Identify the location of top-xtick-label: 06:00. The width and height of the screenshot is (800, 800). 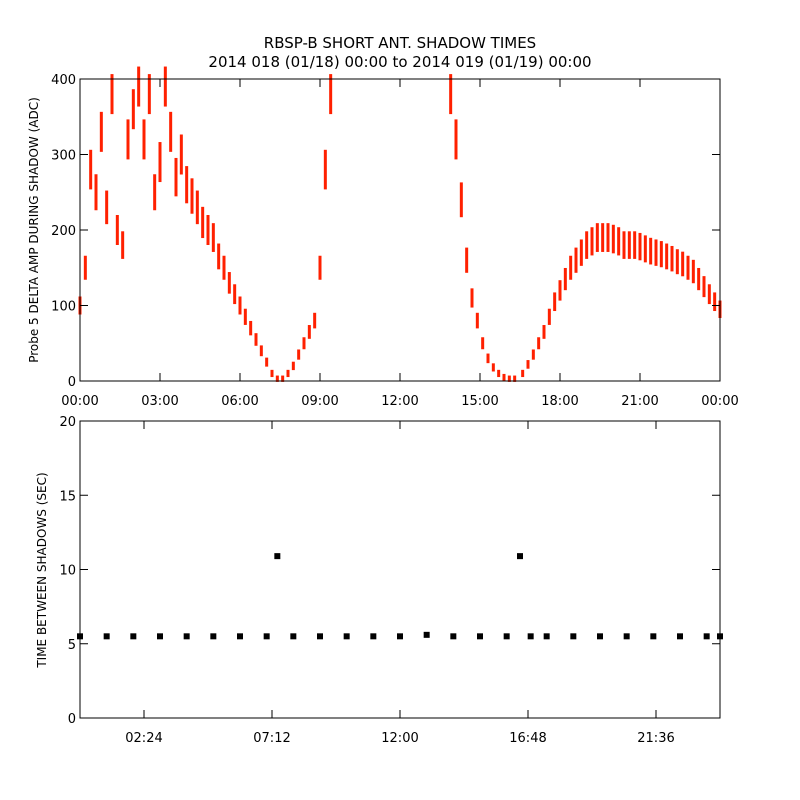
(239, 401).